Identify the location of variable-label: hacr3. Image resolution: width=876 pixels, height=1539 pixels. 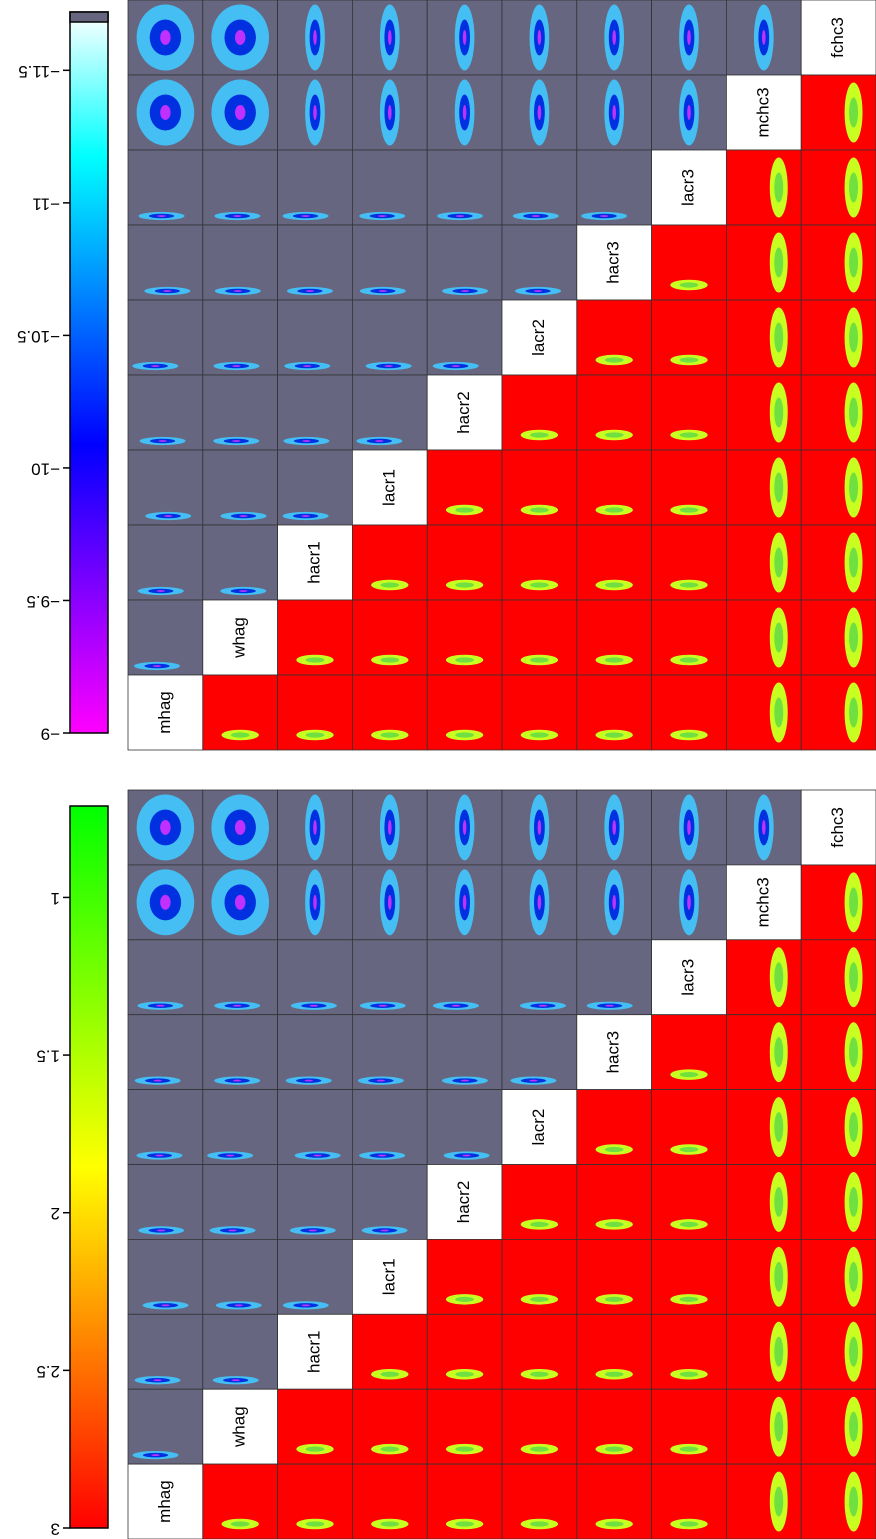
(613, 1052).